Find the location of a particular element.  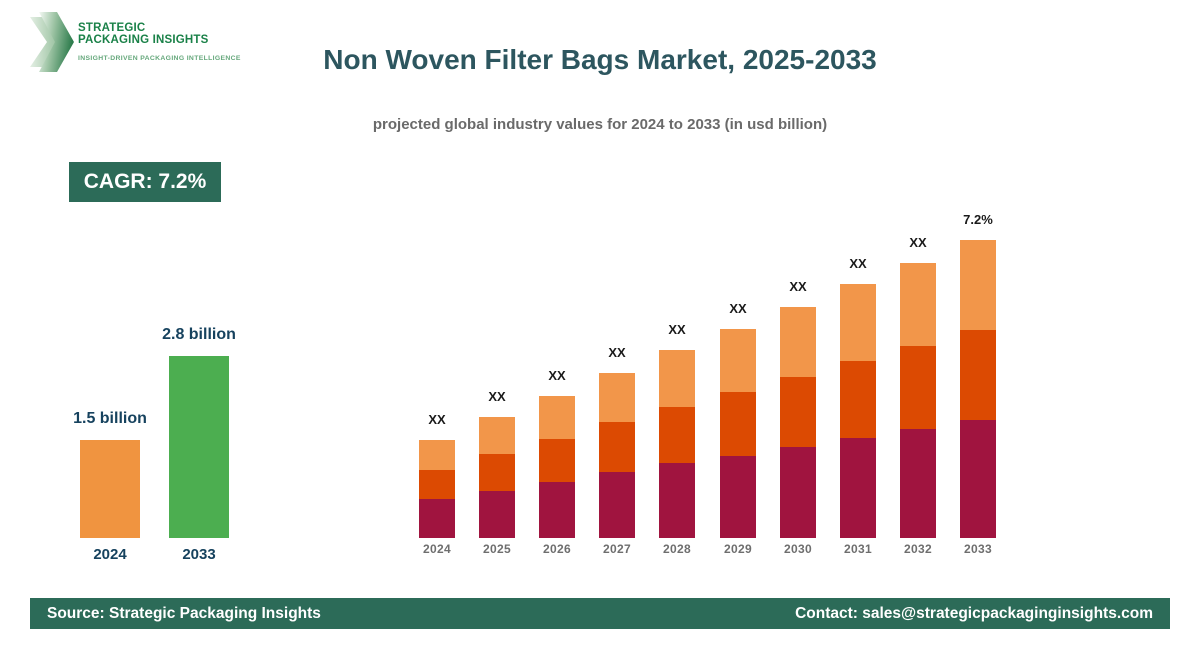

bar-2025-segment-bottom is located at coordinates (497, 514).